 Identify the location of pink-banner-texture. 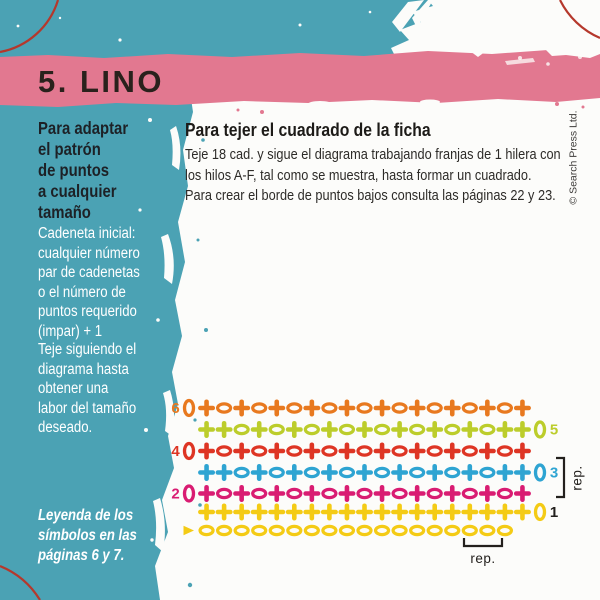
(454, 77).